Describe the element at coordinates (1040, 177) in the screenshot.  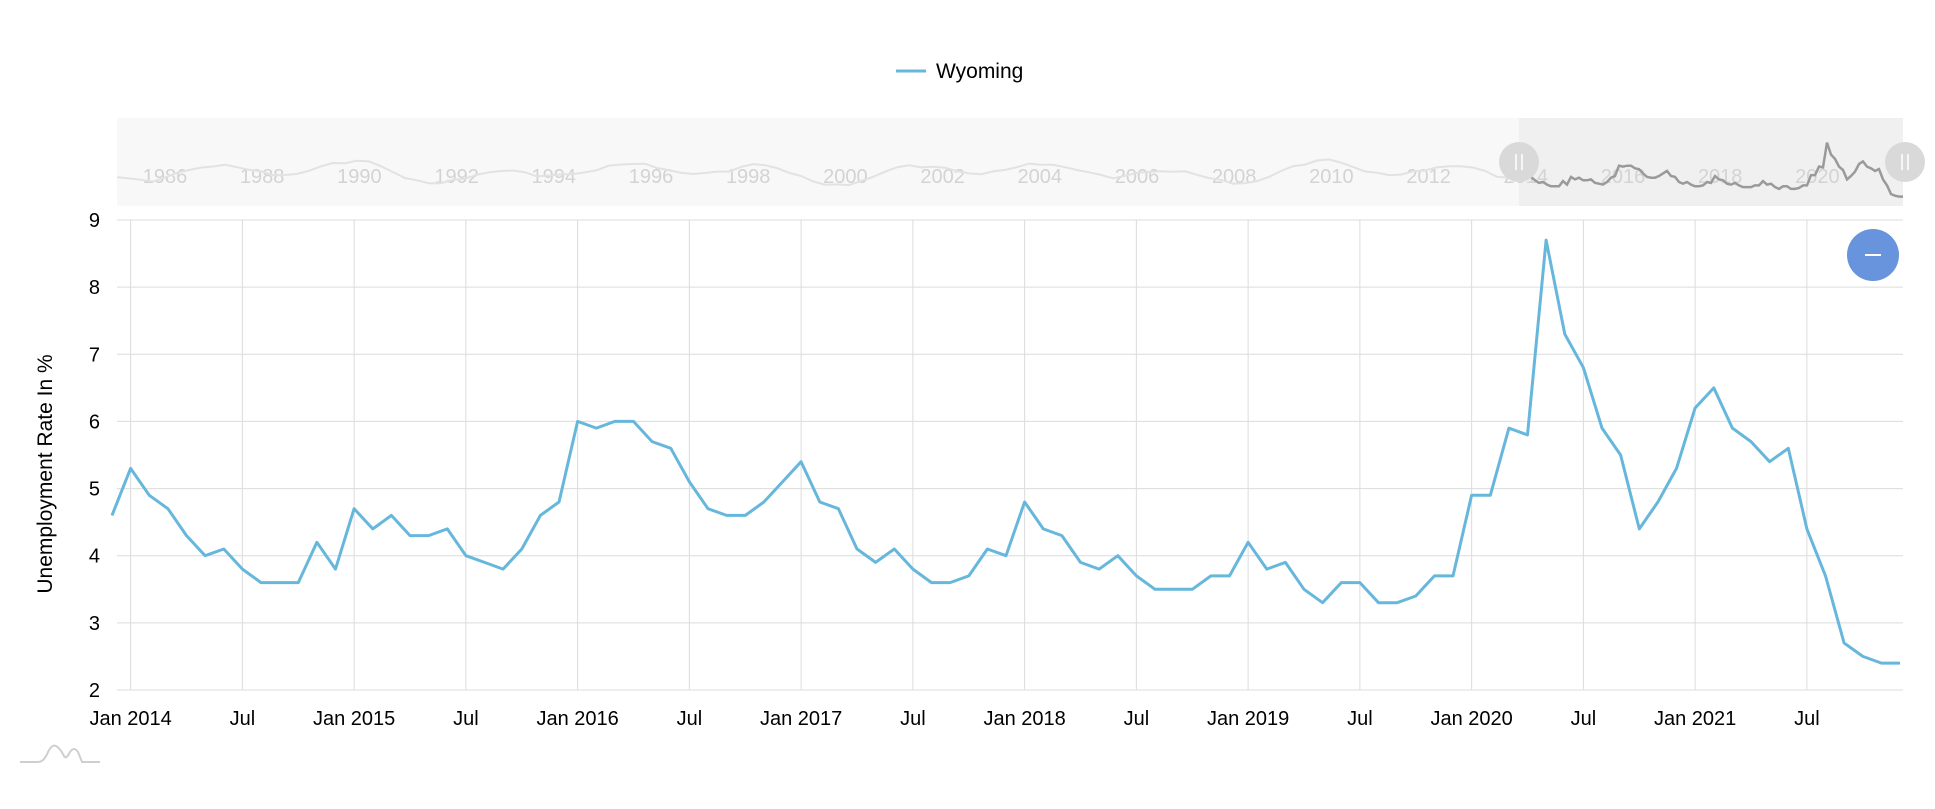
I see `navigator-year-label: 2004` at that location.